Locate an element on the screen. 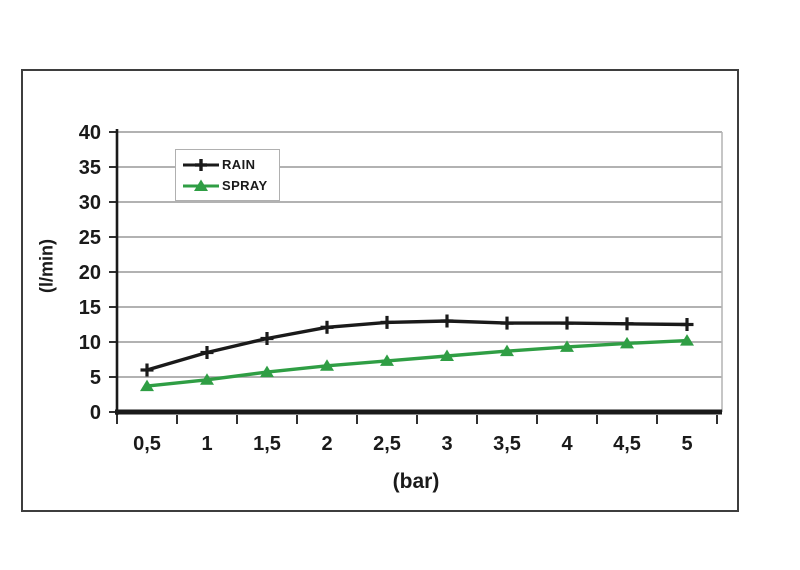  x-tick-label: 4 is located at coordinates (567, 444).